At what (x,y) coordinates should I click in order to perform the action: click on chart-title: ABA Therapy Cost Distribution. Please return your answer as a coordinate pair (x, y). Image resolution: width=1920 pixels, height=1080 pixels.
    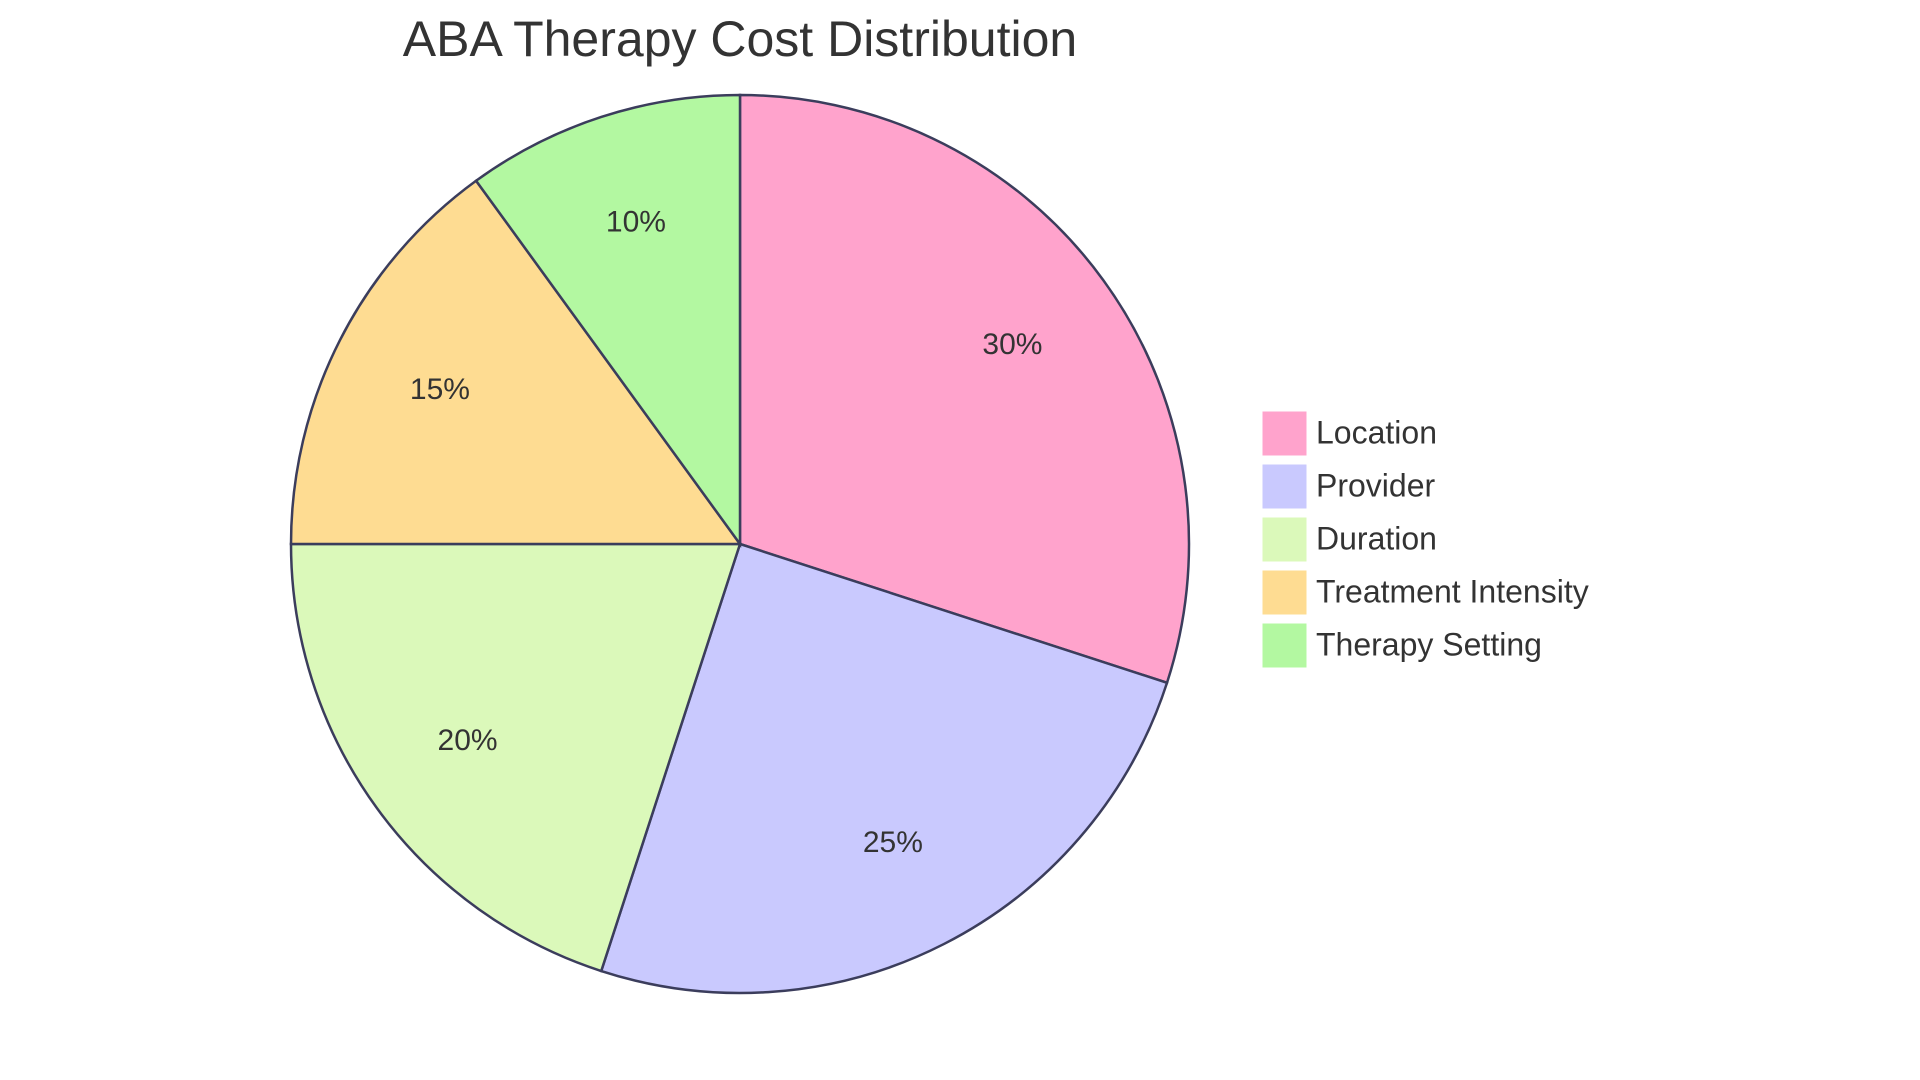
    Looking at the image, I should click on (740, 39).